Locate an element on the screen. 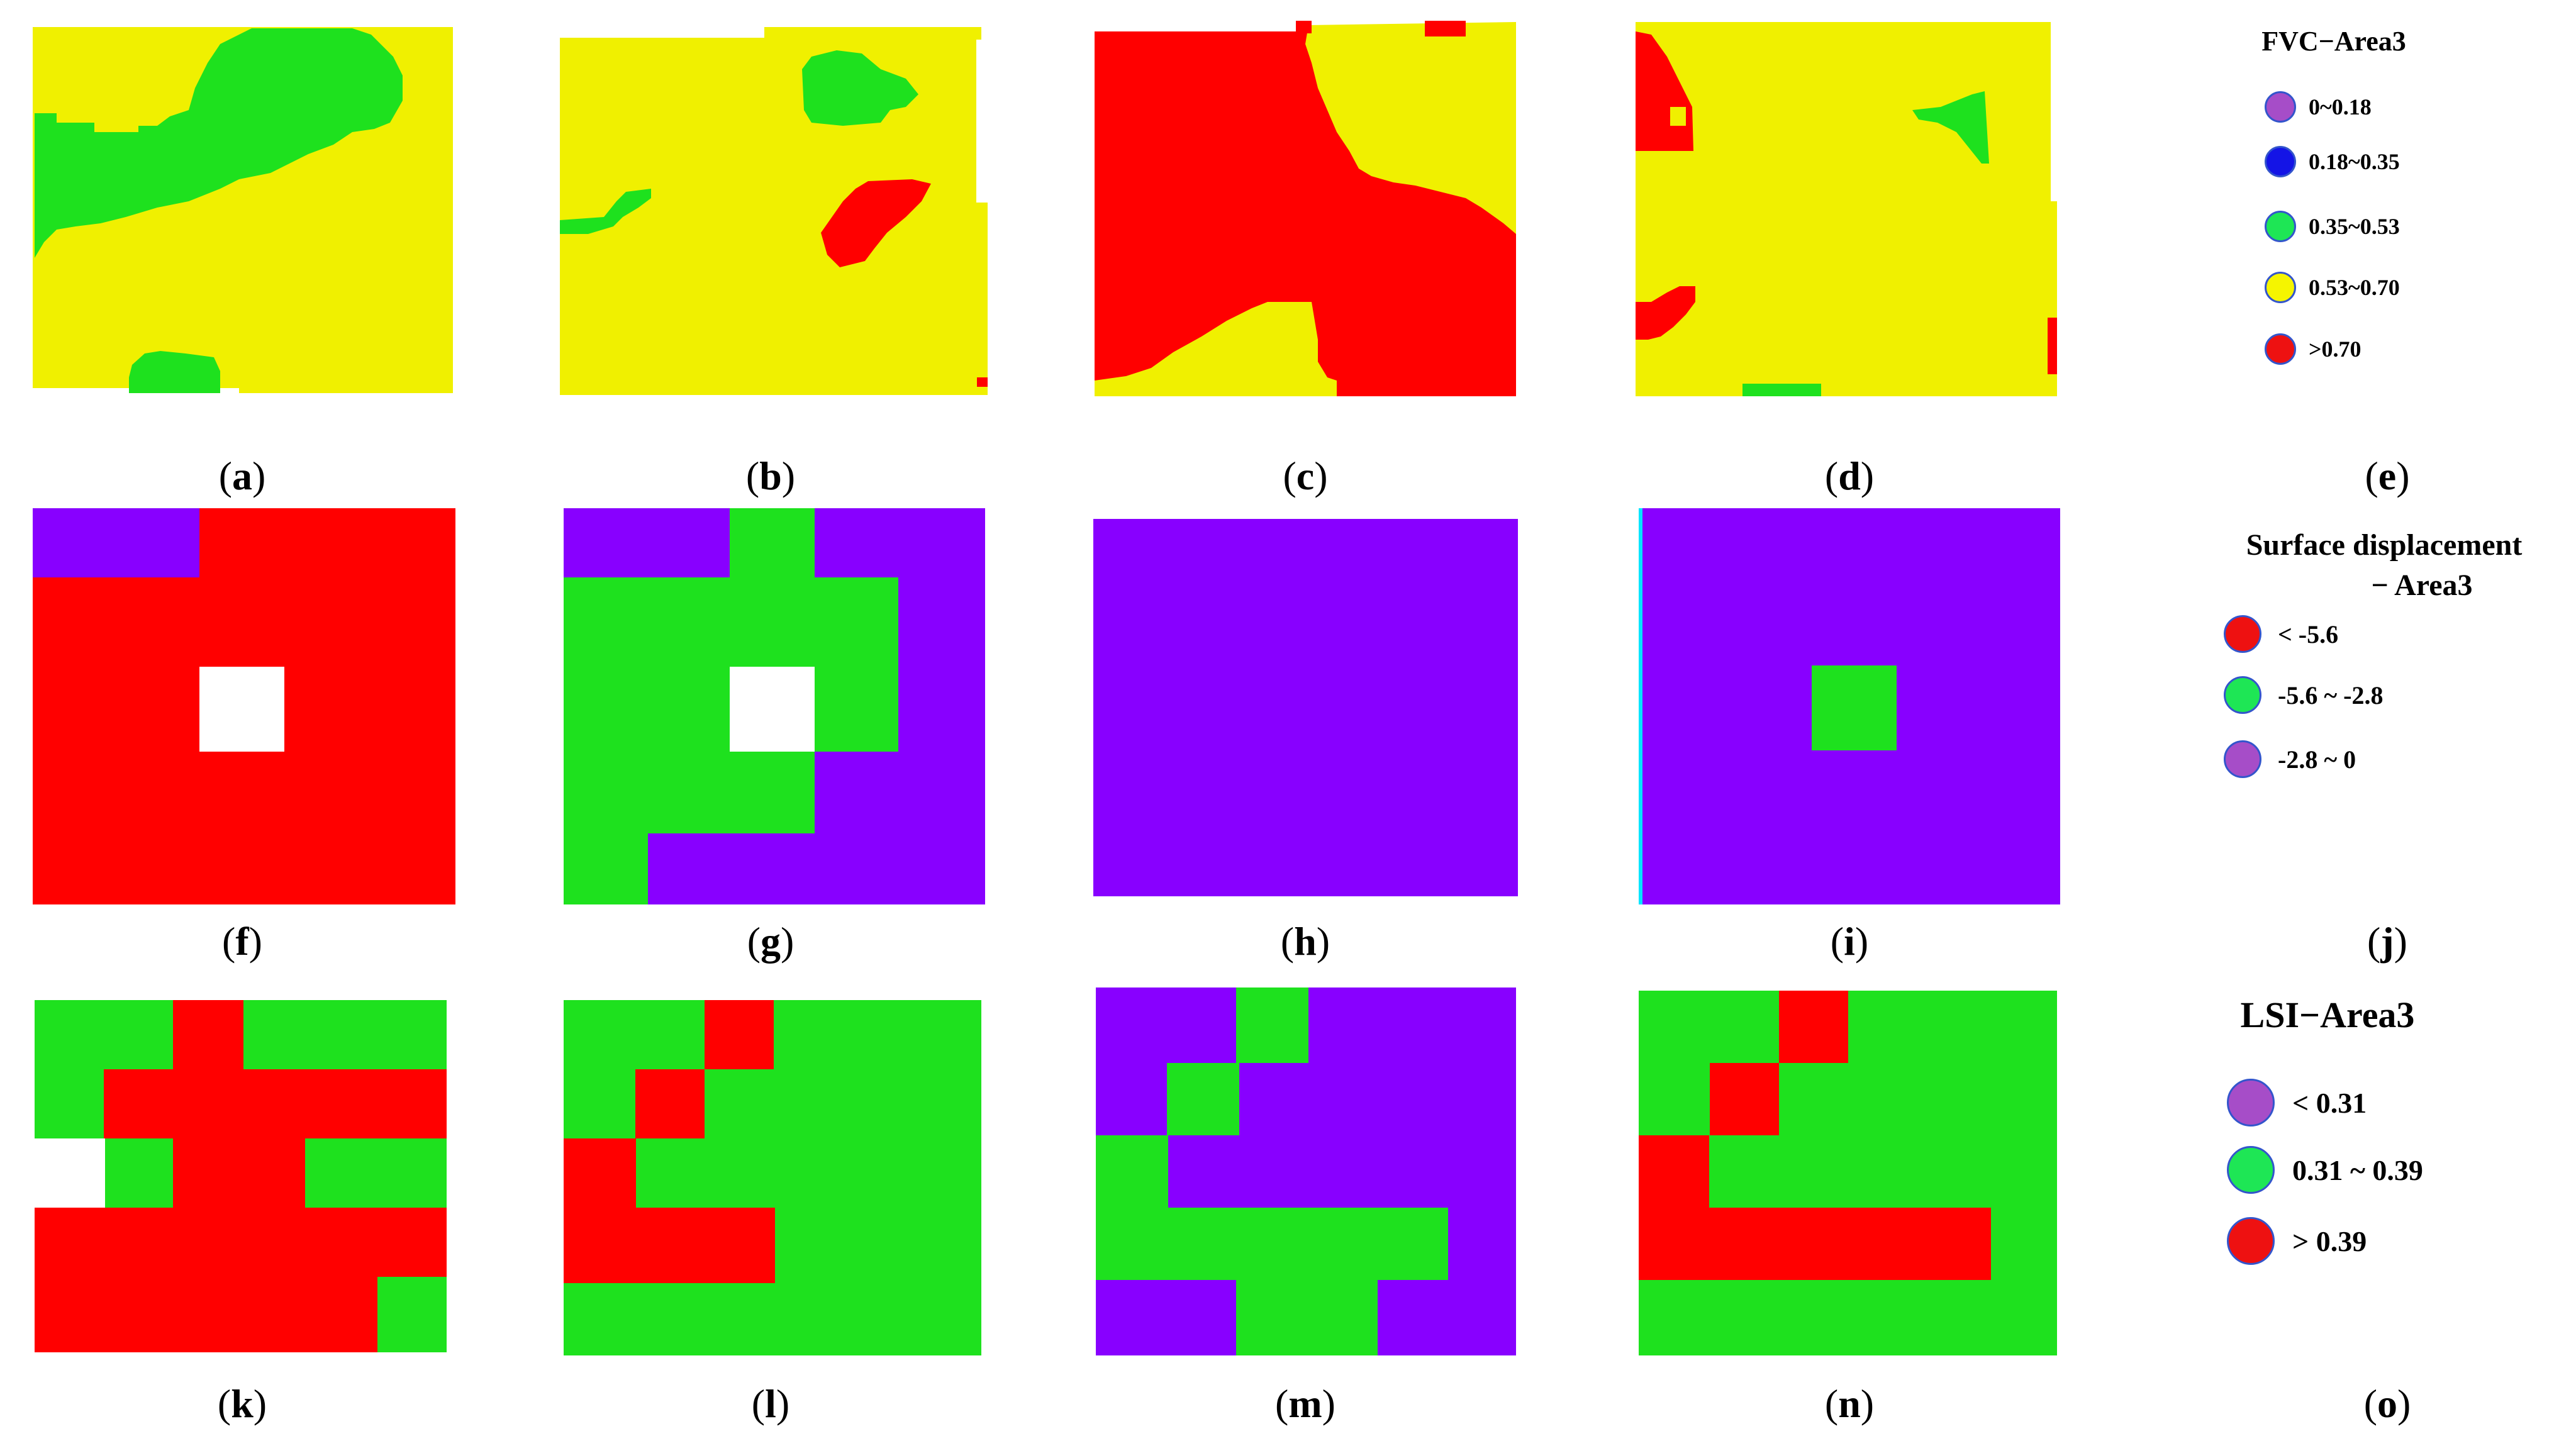 This screenshot has height=1441, width=2576. legend-label: 0~0.18 is located at coordinates (2340, 107).